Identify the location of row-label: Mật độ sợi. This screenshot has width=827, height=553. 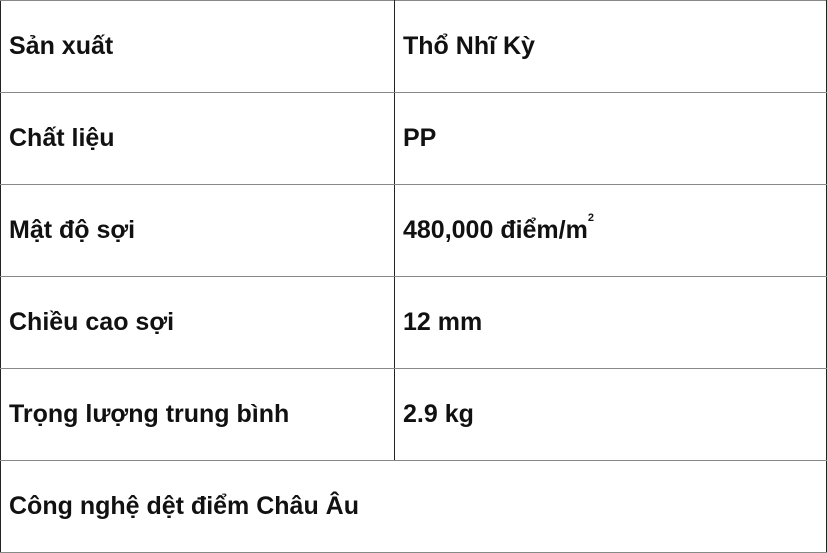
(197, 230).